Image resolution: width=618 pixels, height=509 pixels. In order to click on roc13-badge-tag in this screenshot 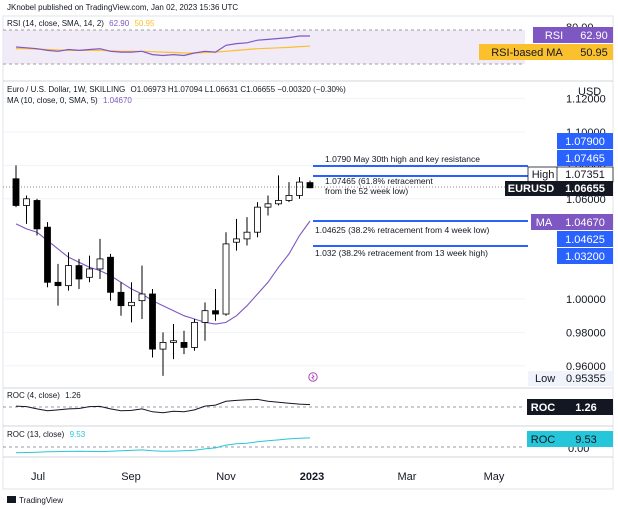, I will do `click(543, 439)`.